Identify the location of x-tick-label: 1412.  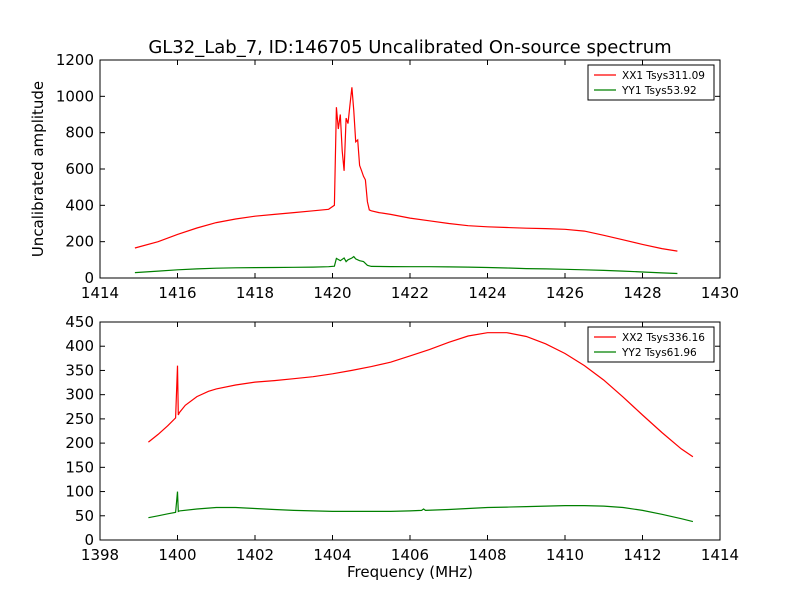
(642, 555).